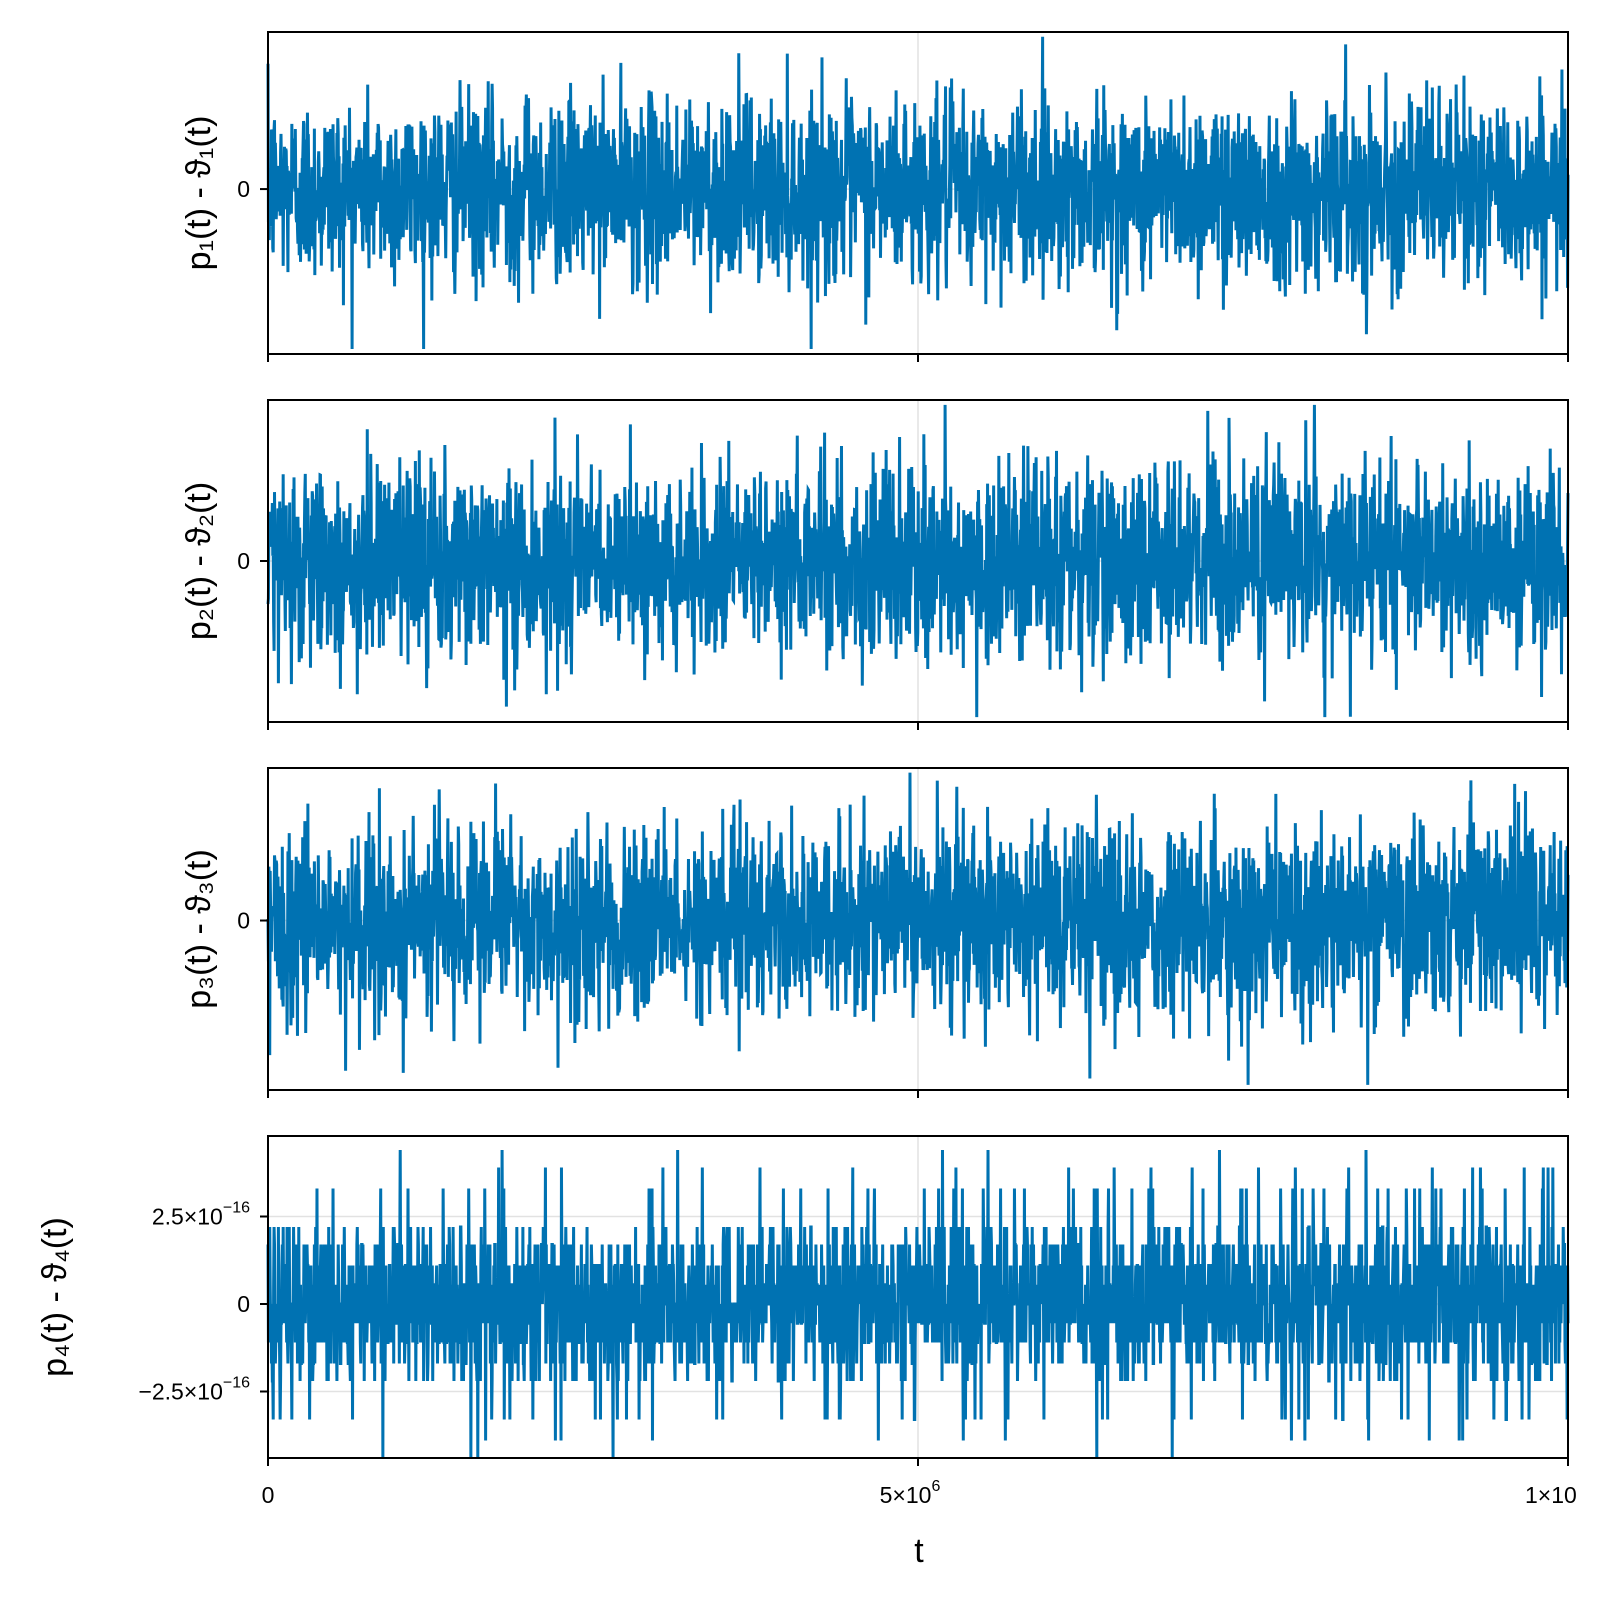 The height and width of the screenshot is (1600, 1600). What do you see at coordinates (55, 1297) in the screenshot?
I see `y-axis-title-4: p₄(t) - ϑ₄(t)` at bounding box center [55, 1297].